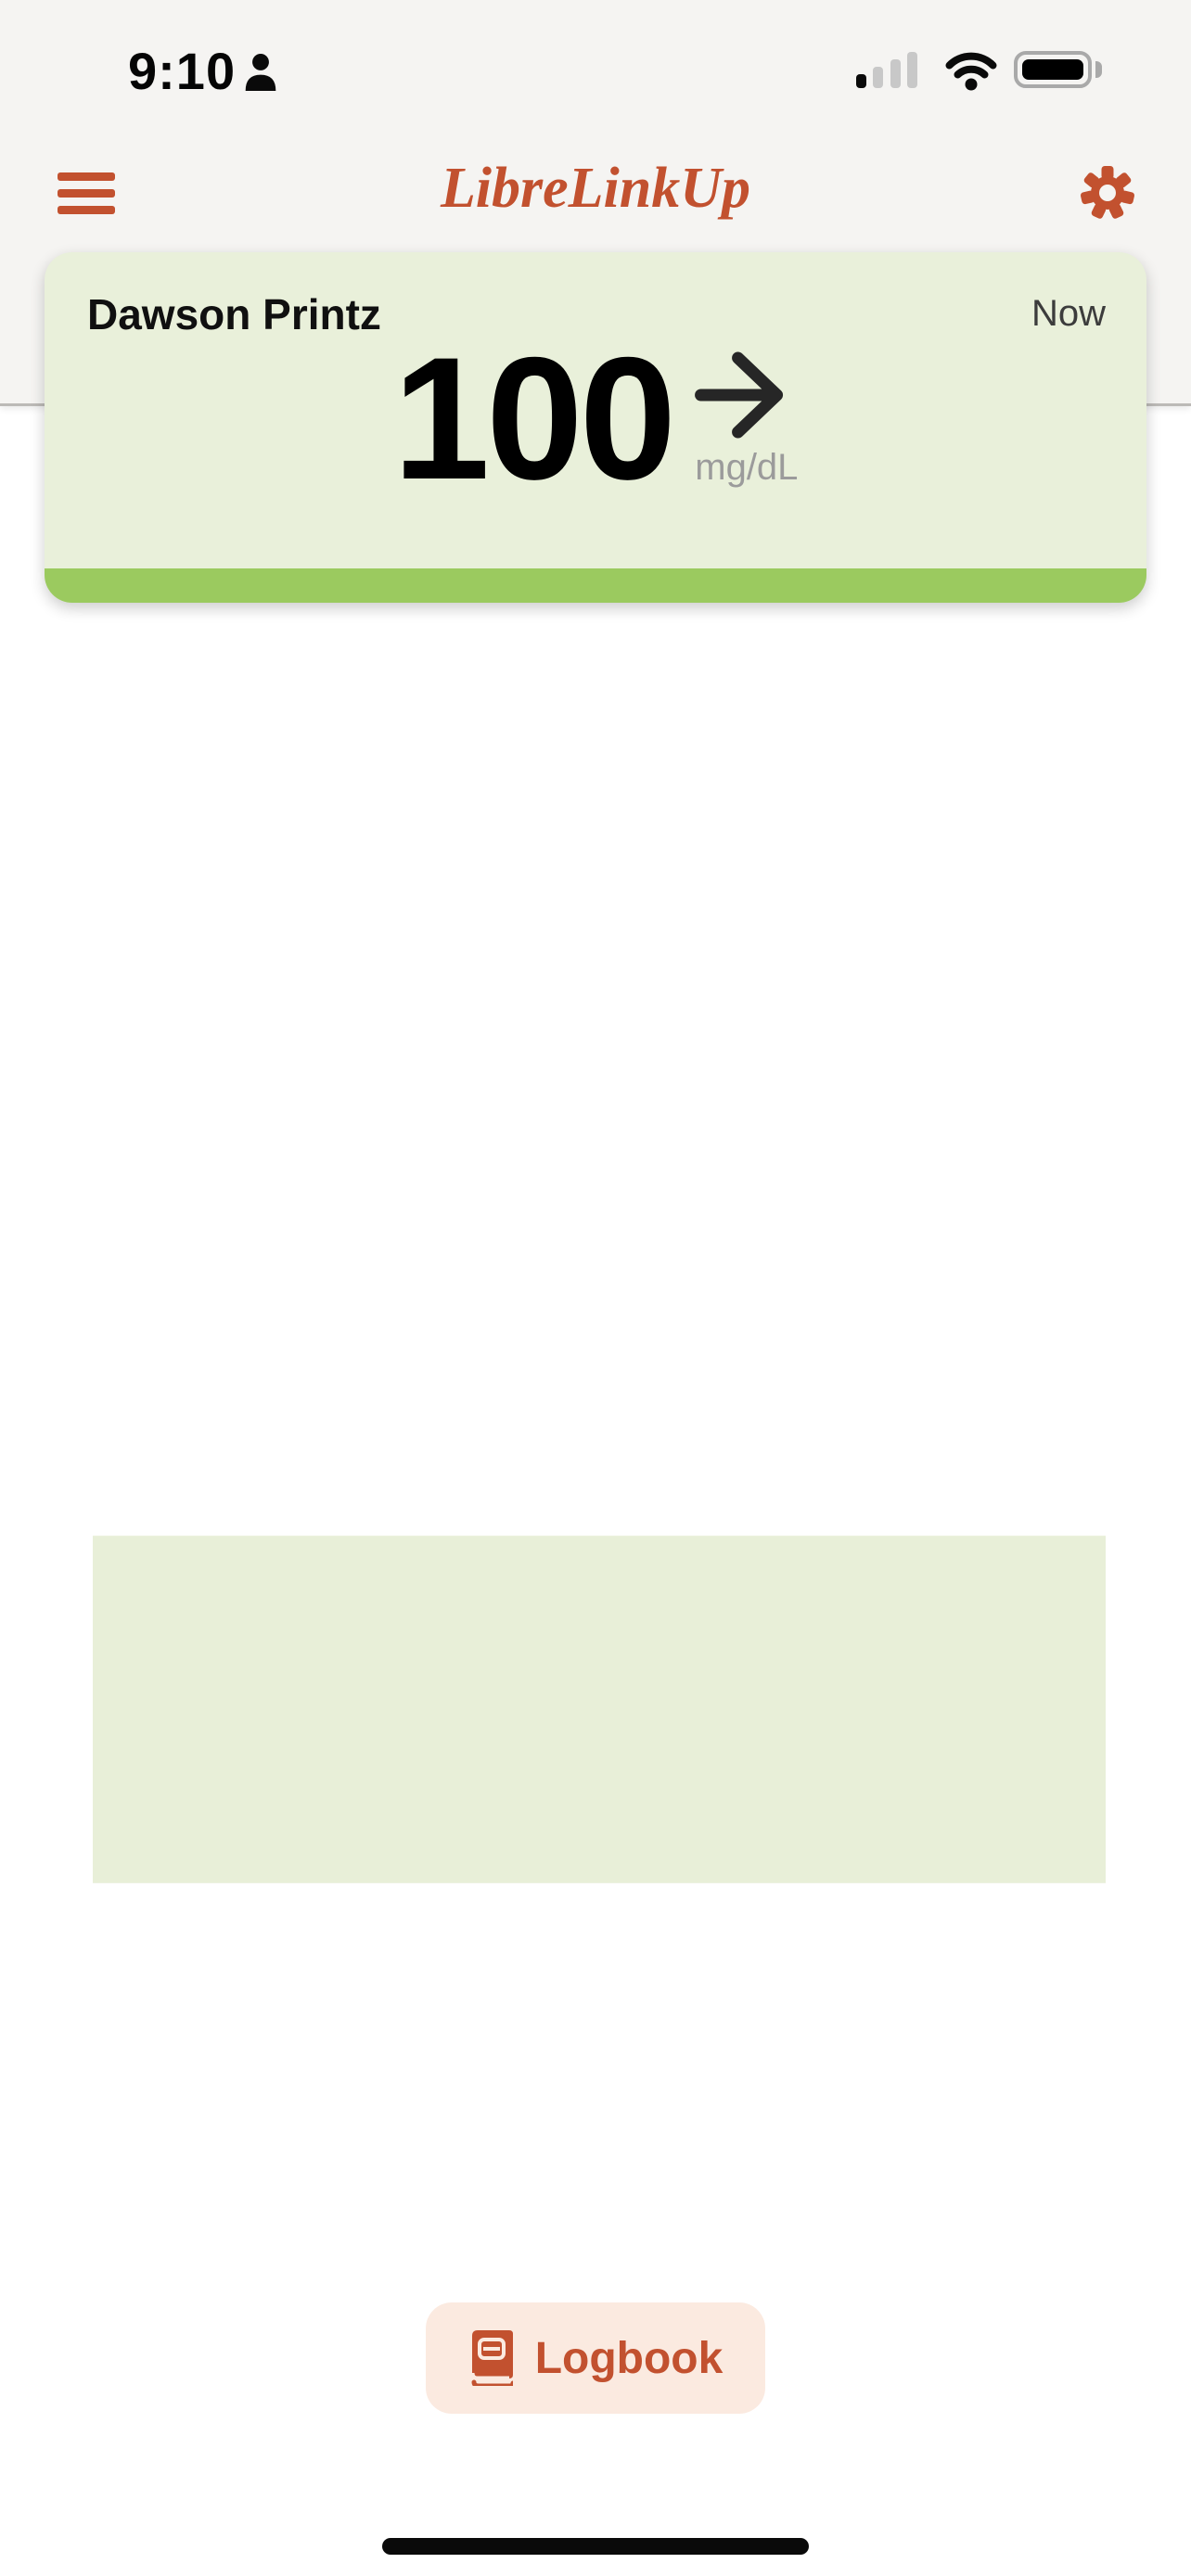  I want to click on in-range-status-strip, so click(595, 585).